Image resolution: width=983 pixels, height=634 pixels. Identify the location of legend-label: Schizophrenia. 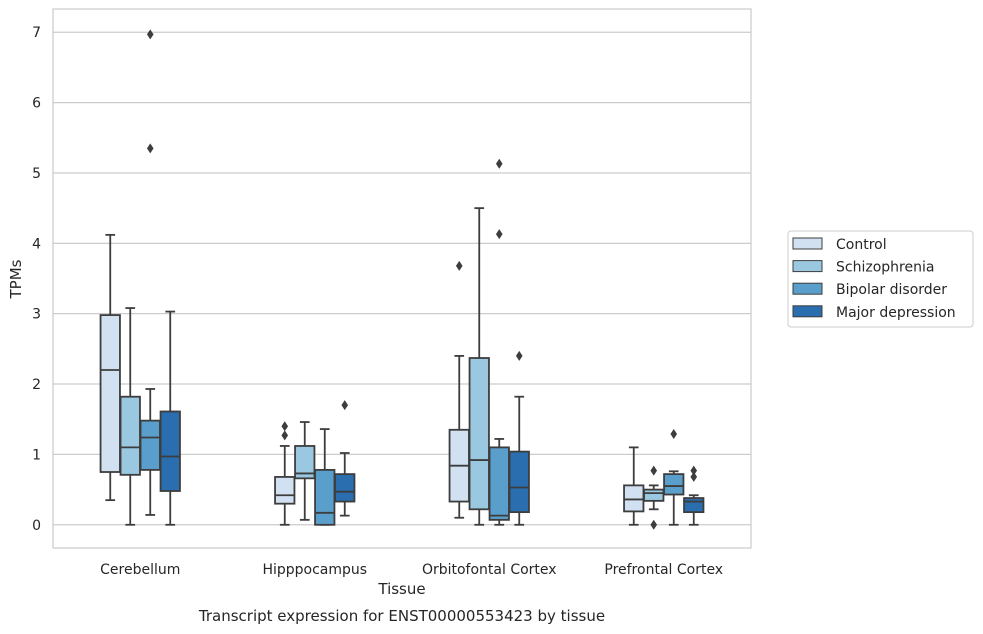
(885, 268).